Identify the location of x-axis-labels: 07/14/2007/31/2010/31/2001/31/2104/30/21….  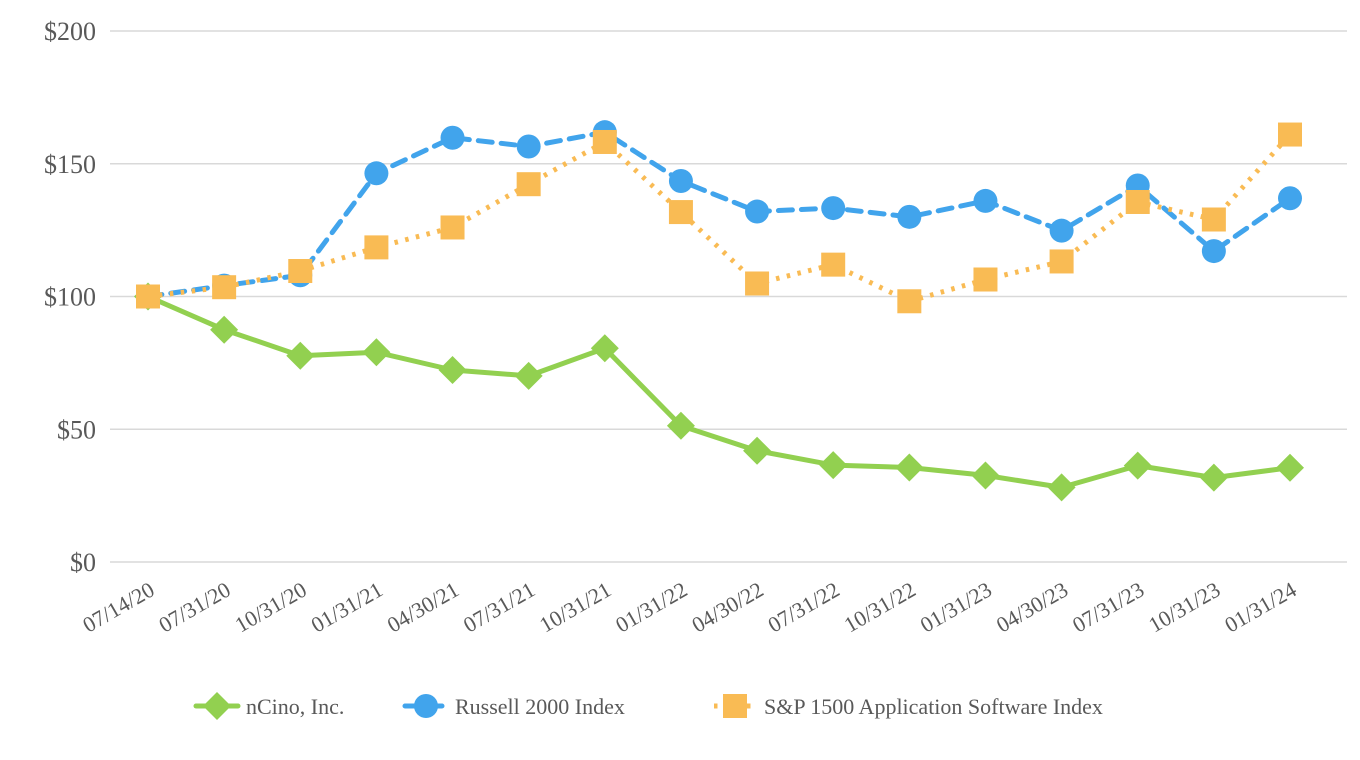
(689, 607).